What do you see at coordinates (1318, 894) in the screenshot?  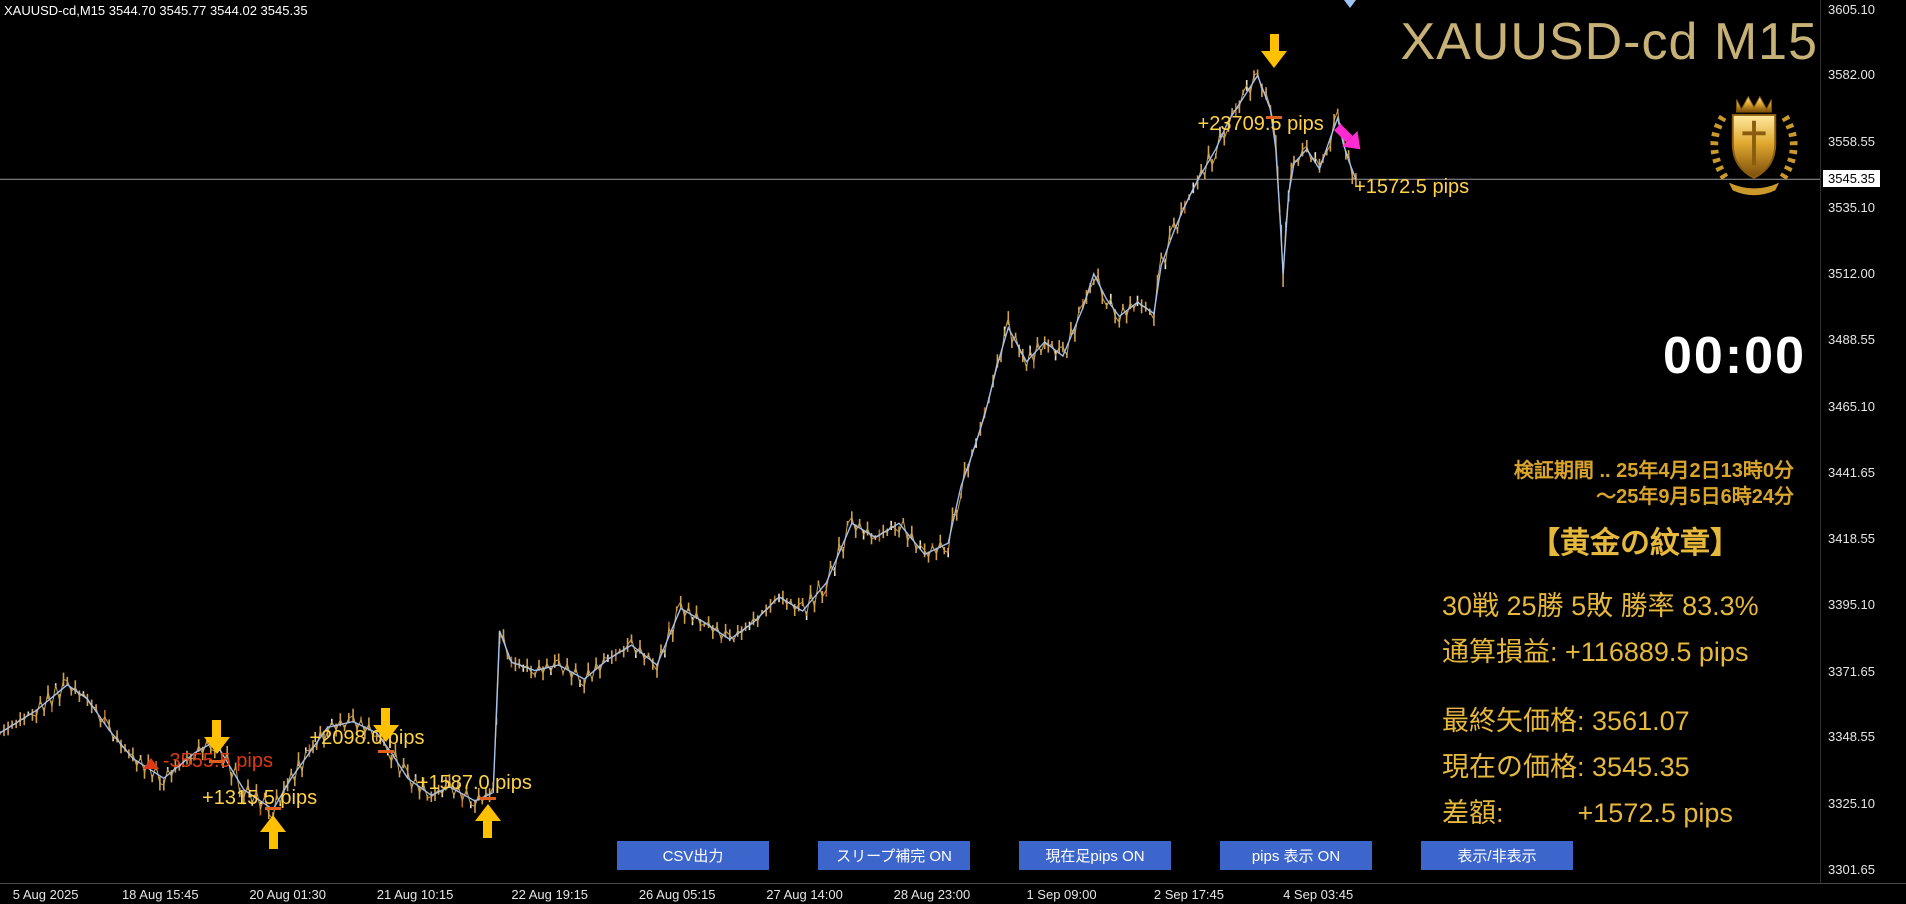 I see `time-axis-label: 4 Sep 03:45` at bounding box center [1318, 894].